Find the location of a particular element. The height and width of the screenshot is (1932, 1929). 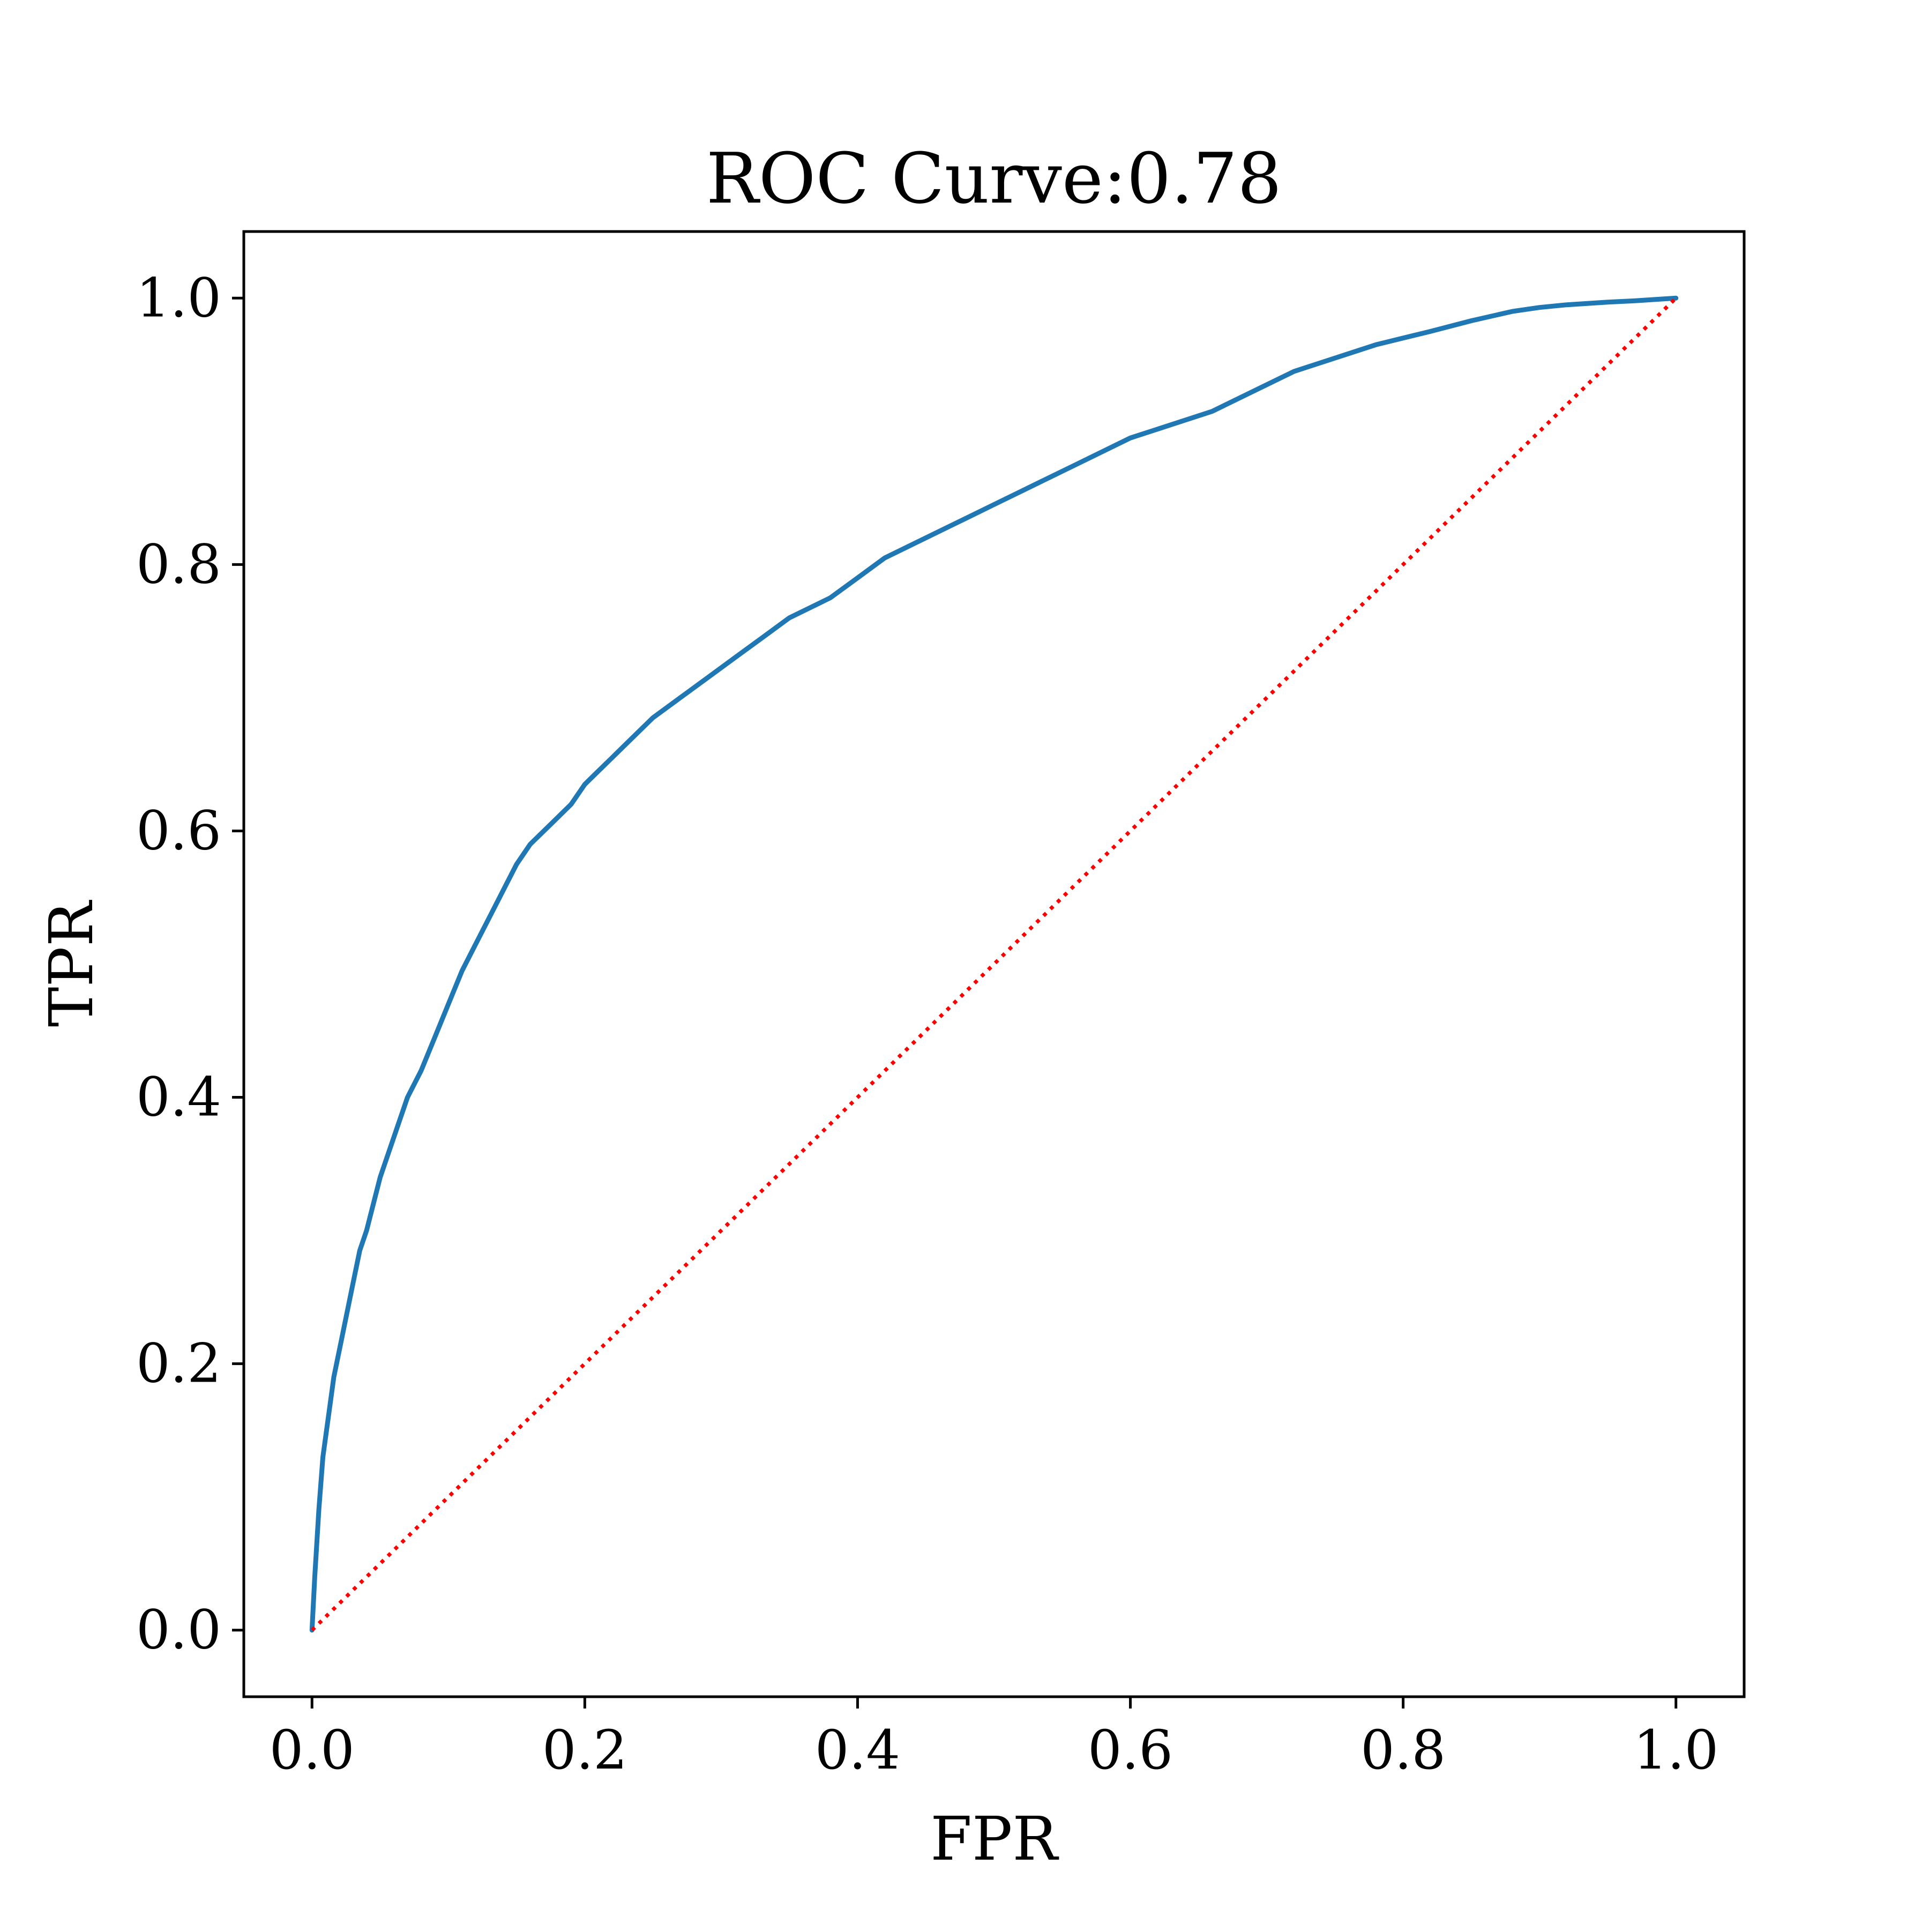

y-tick-label: 0.6 is located at coordinates (178, 830).